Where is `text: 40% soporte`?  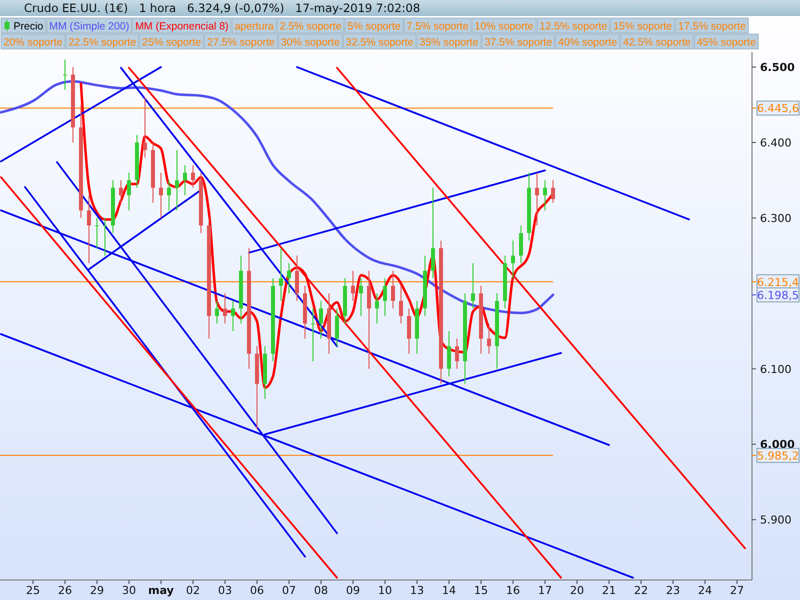
text: 40% soporte is located at coordinates (588, 42).